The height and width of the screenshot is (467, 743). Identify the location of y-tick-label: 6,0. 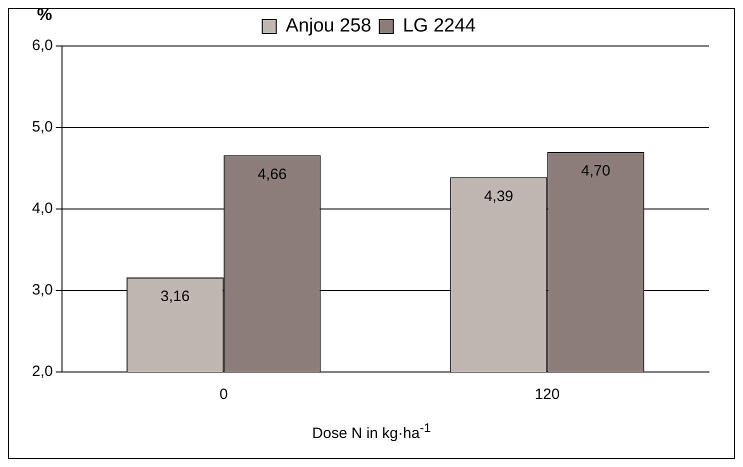
(42, 45).